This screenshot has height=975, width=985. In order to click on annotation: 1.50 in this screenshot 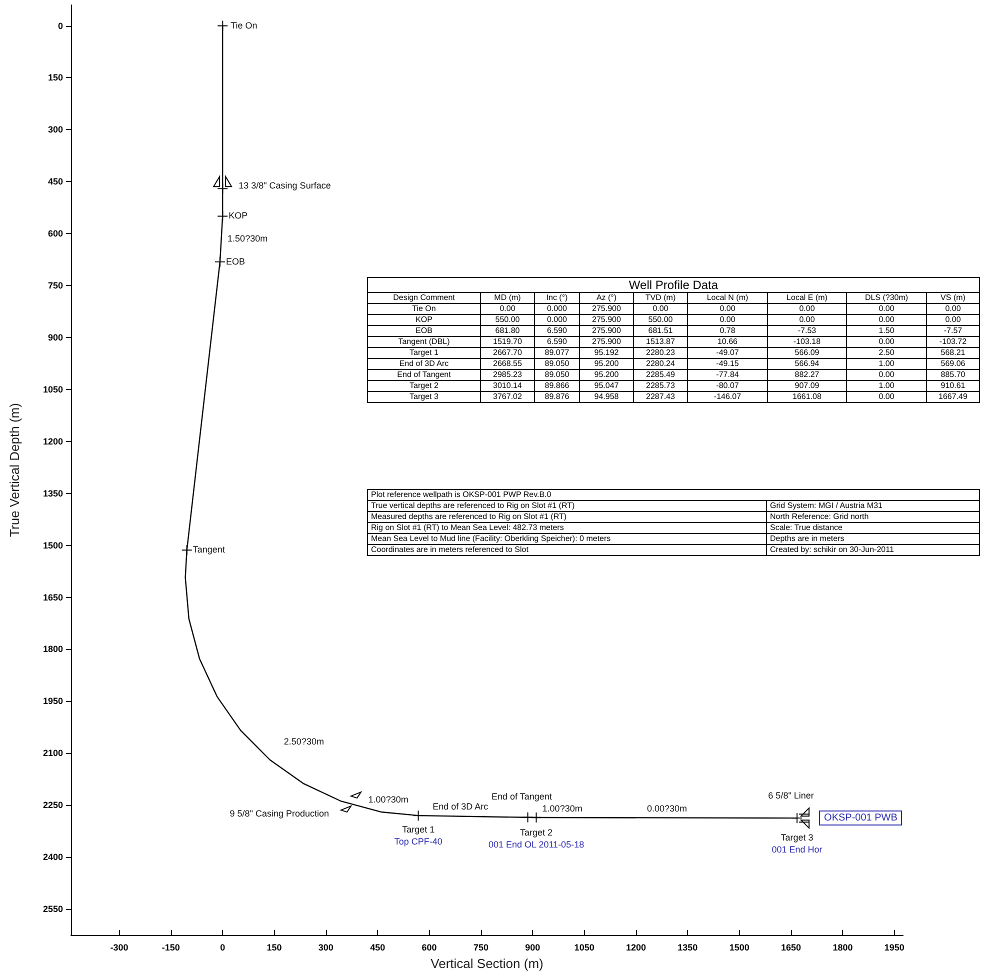, I will do `click(886, 331)`.